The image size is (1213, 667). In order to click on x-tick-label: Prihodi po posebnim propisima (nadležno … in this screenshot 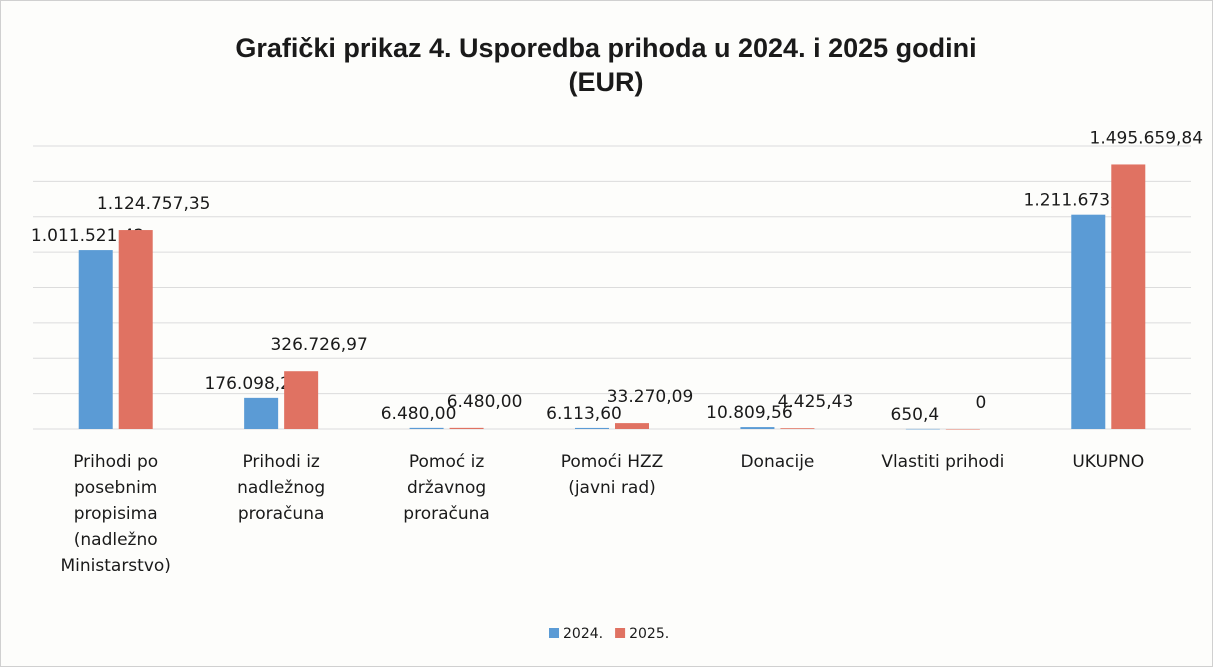, I will do `click(115, 514)`.